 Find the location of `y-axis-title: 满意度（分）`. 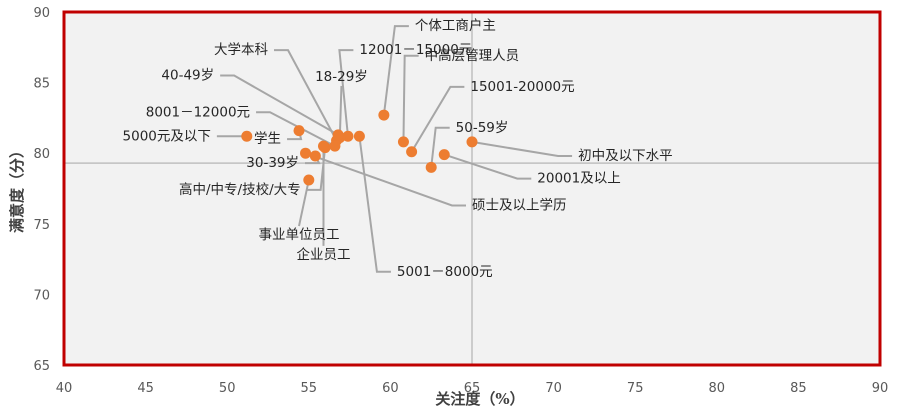

y-axis-title: 满意度（分） is located at coordinates (17, 188).